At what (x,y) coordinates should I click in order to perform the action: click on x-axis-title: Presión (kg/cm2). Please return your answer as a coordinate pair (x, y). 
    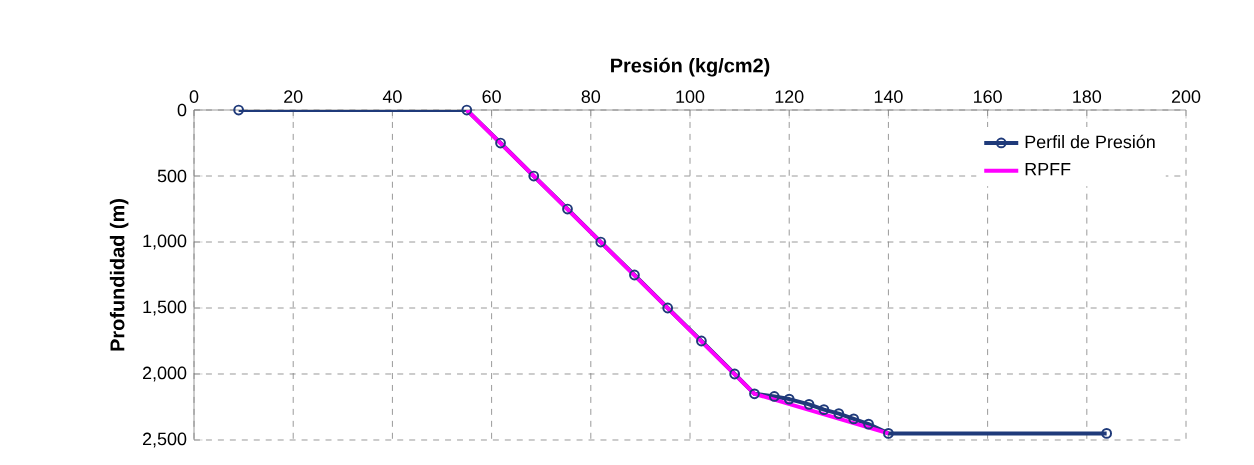
    Looking at the image, I should click on (690, 67).